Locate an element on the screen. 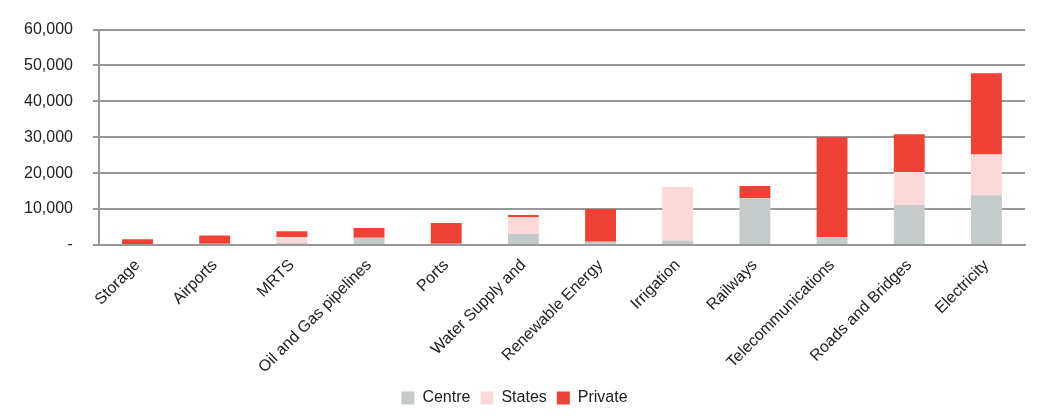 The width and height of the screenshot is (1037, 416). y-tick-label: 10,000 is located at coordinates (49, 208).